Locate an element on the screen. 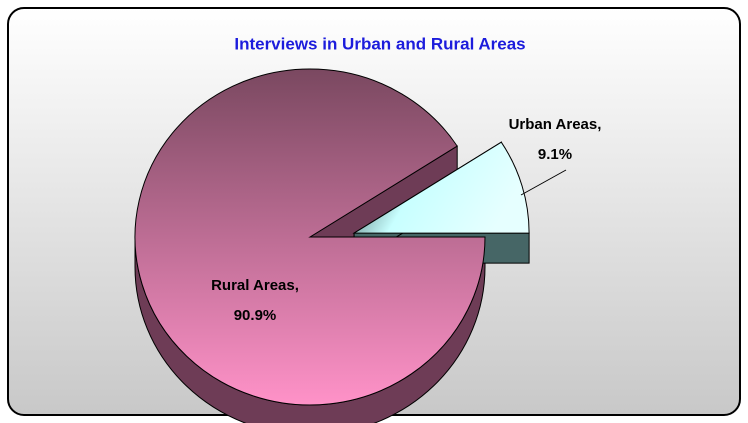  chart-title: Interviews in Urban and Rural Areas is located at coordinates (379, 43).